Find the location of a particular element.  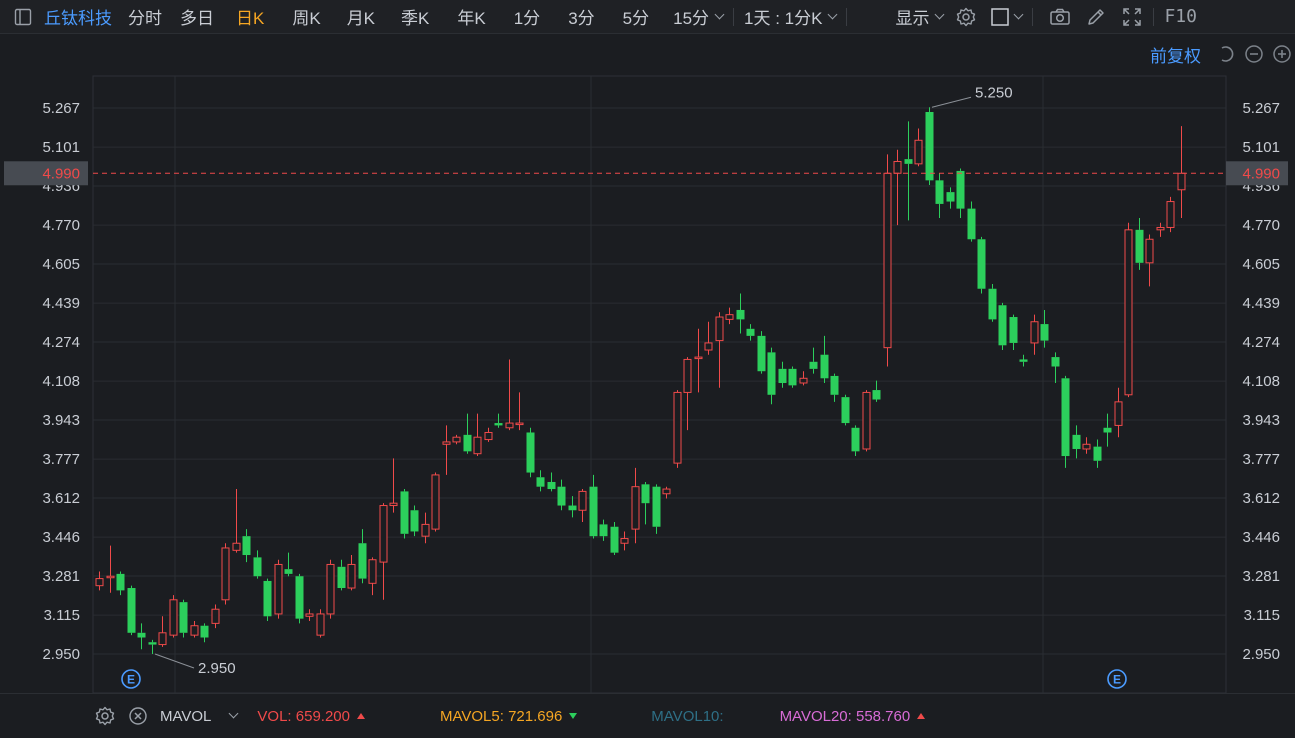

tab-15min: 15分 is located at coordinates (691, 18).